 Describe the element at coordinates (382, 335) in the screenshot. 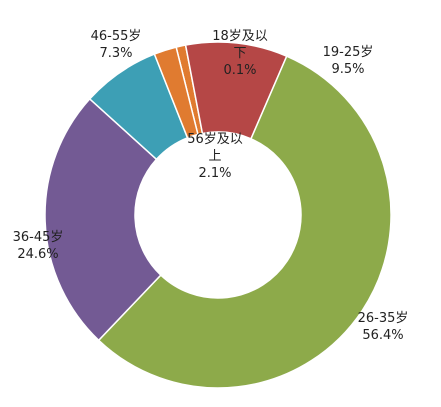

I see `slice-value-label: 56.4%` at that location.